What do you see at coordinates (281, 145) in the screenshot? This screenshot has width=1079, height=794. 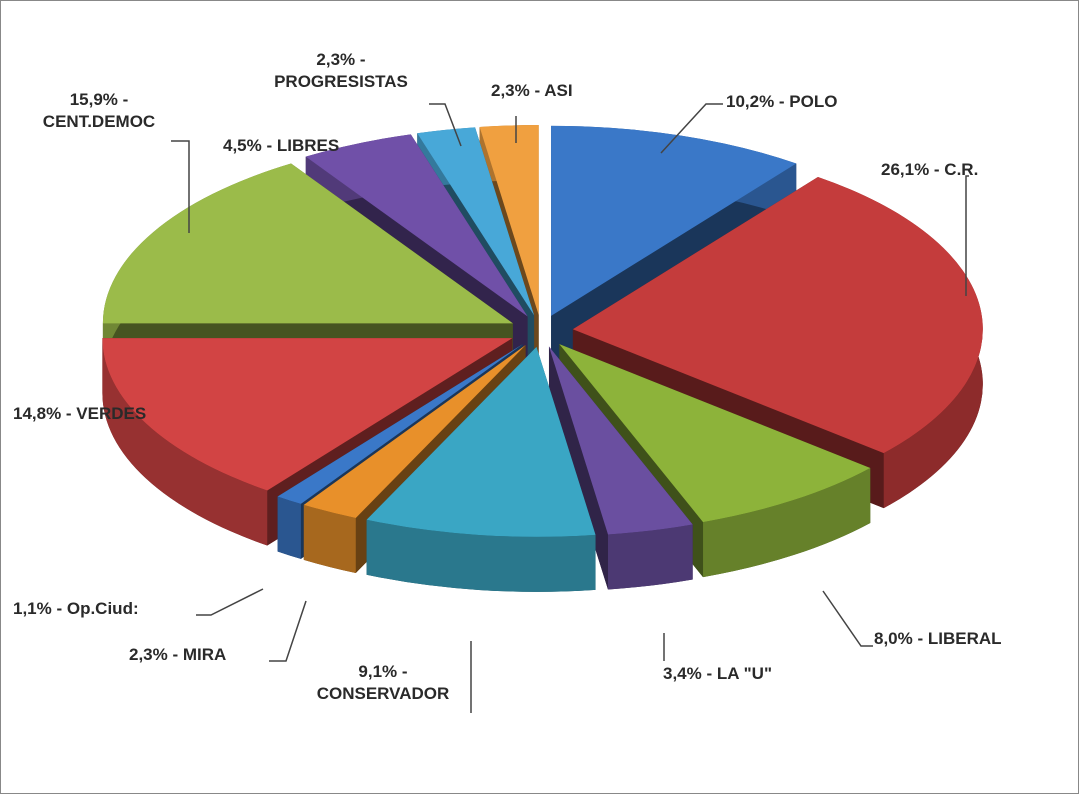 I see `data-label: 4,5% - LIBRES` at bounding box center [281, 145].